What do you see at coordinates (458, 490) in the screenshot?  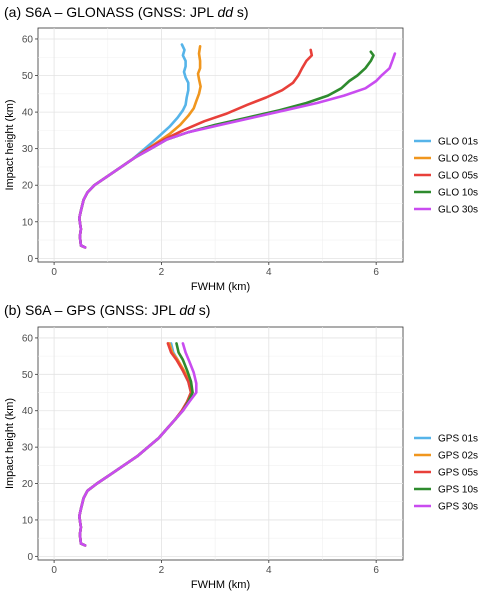 I see `legend-label: GPS 10s` at bounding box center [458, 490].